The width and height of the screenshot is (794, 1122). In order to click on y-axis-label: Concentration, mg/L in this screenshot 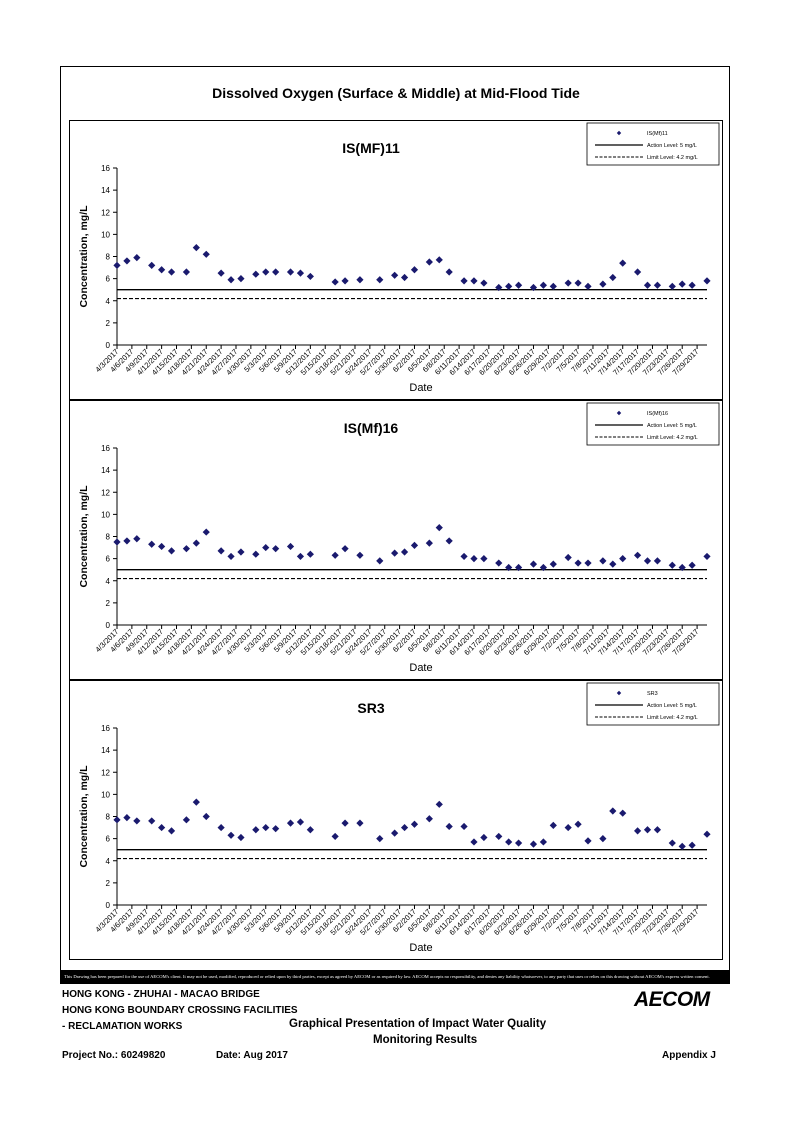, I will do `click(84, 256)`.